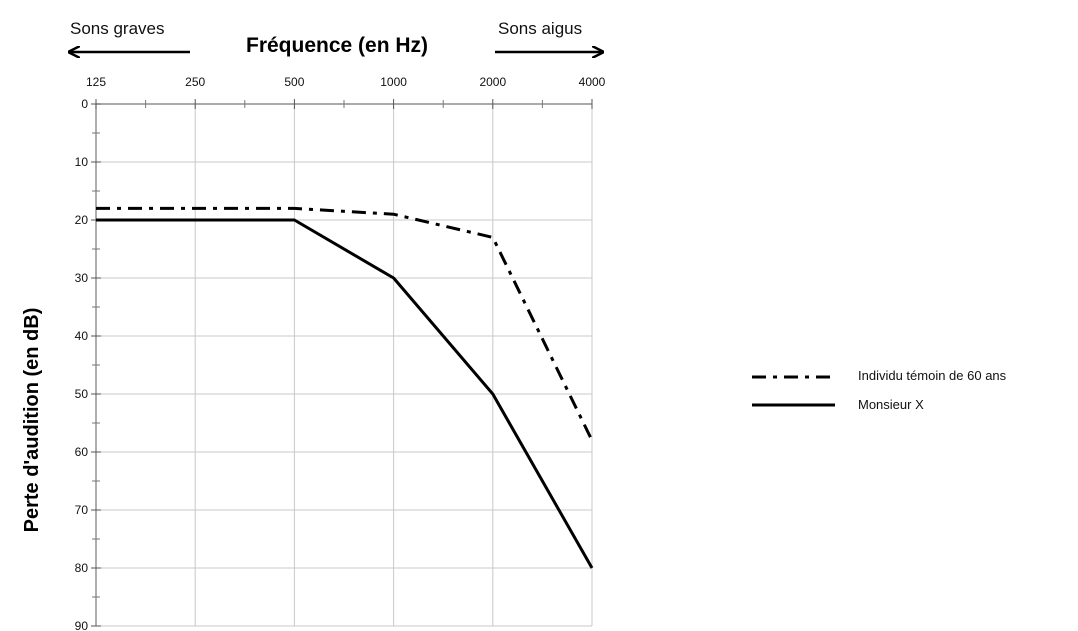 The image size is (1078, 631). What do you see at coordinates (346, 92) in the screenshot?
I see `x-axis: 125 250 500 1000 2000 4000` at bounding box center [346, 92].